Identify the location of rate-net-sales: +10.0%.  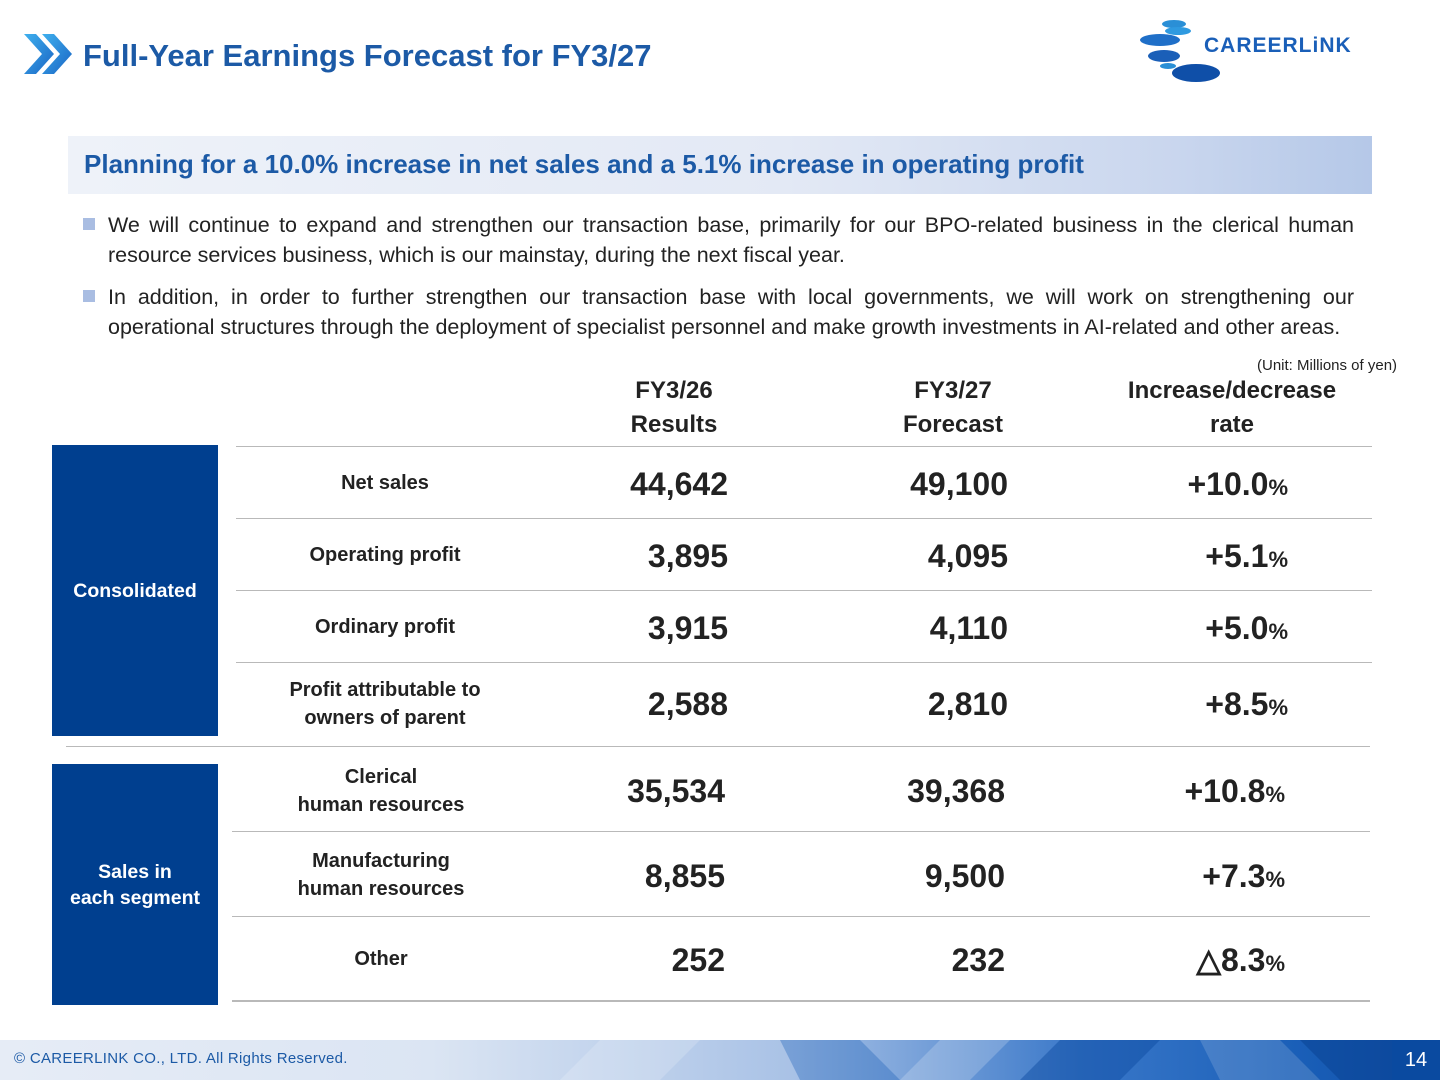
(1194, 486).